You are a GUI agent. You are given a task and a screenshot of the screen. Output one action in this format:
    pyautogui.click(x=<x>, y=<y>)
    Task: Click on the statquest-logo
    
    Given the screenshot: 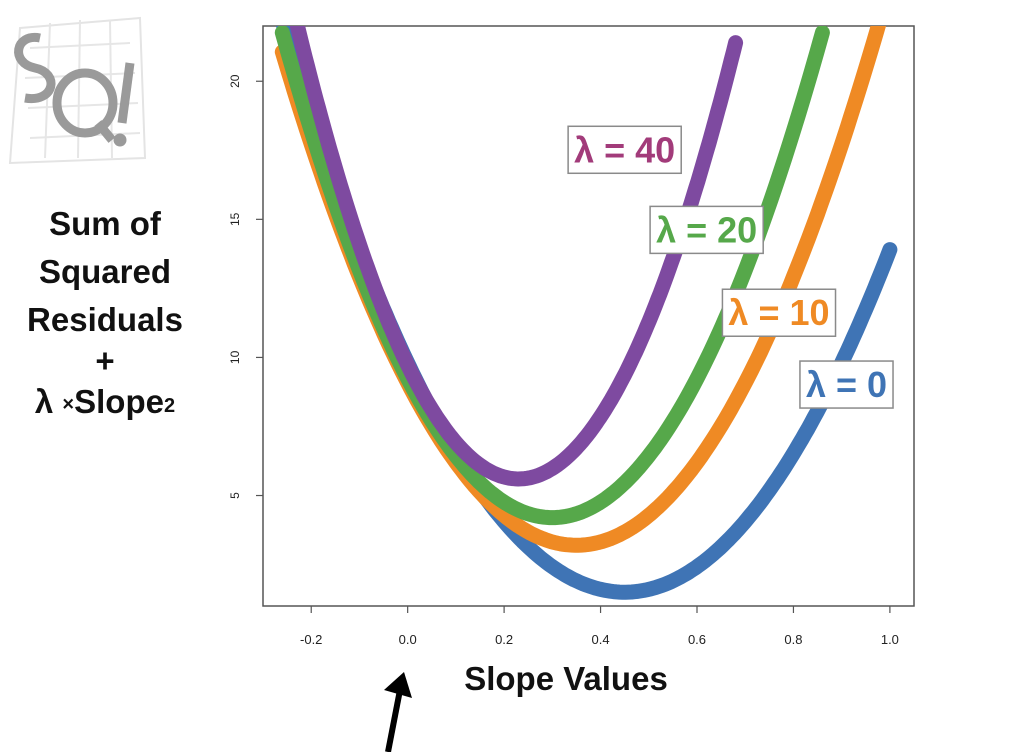 What is the action you would take?
    pyautogui.click(x=77, y=90)
    